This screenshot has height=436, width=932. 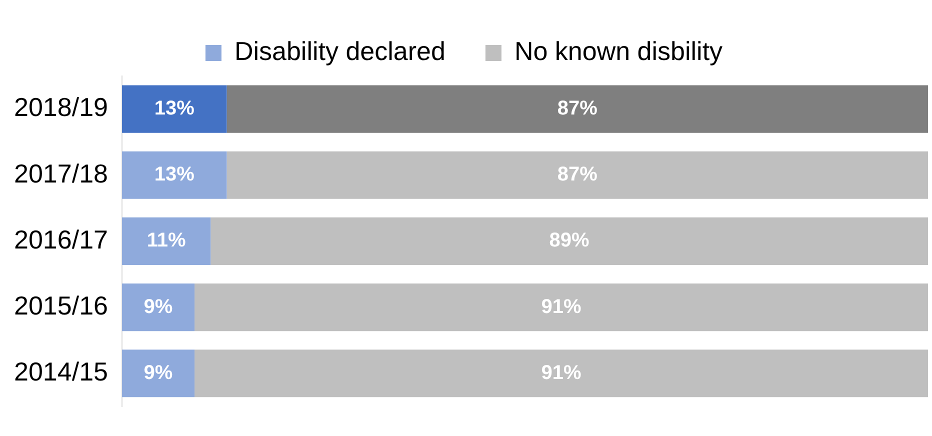 What do you see at coordinates (61, 305) in the screenshot?
I see `y-tick-label: 2015/16` at bounding box center [61, 305].